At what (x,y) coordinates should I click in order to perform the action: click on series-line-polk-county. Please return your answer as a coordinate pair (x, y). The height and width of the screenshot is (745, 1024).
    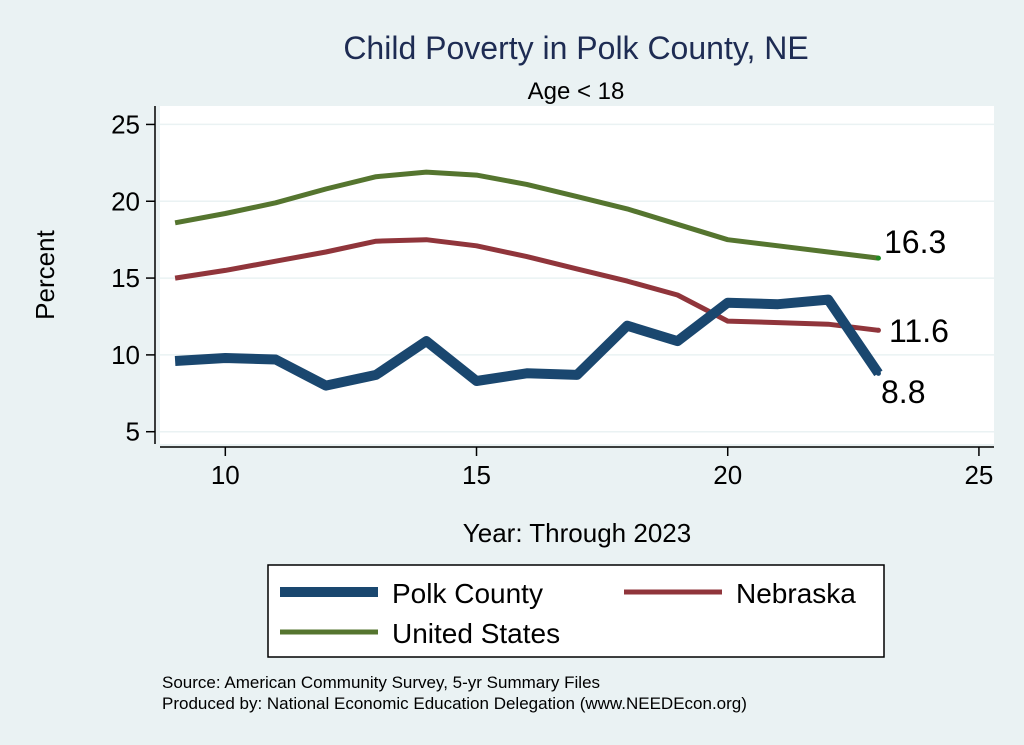
    Looking at the image, I should click on (528, 342).